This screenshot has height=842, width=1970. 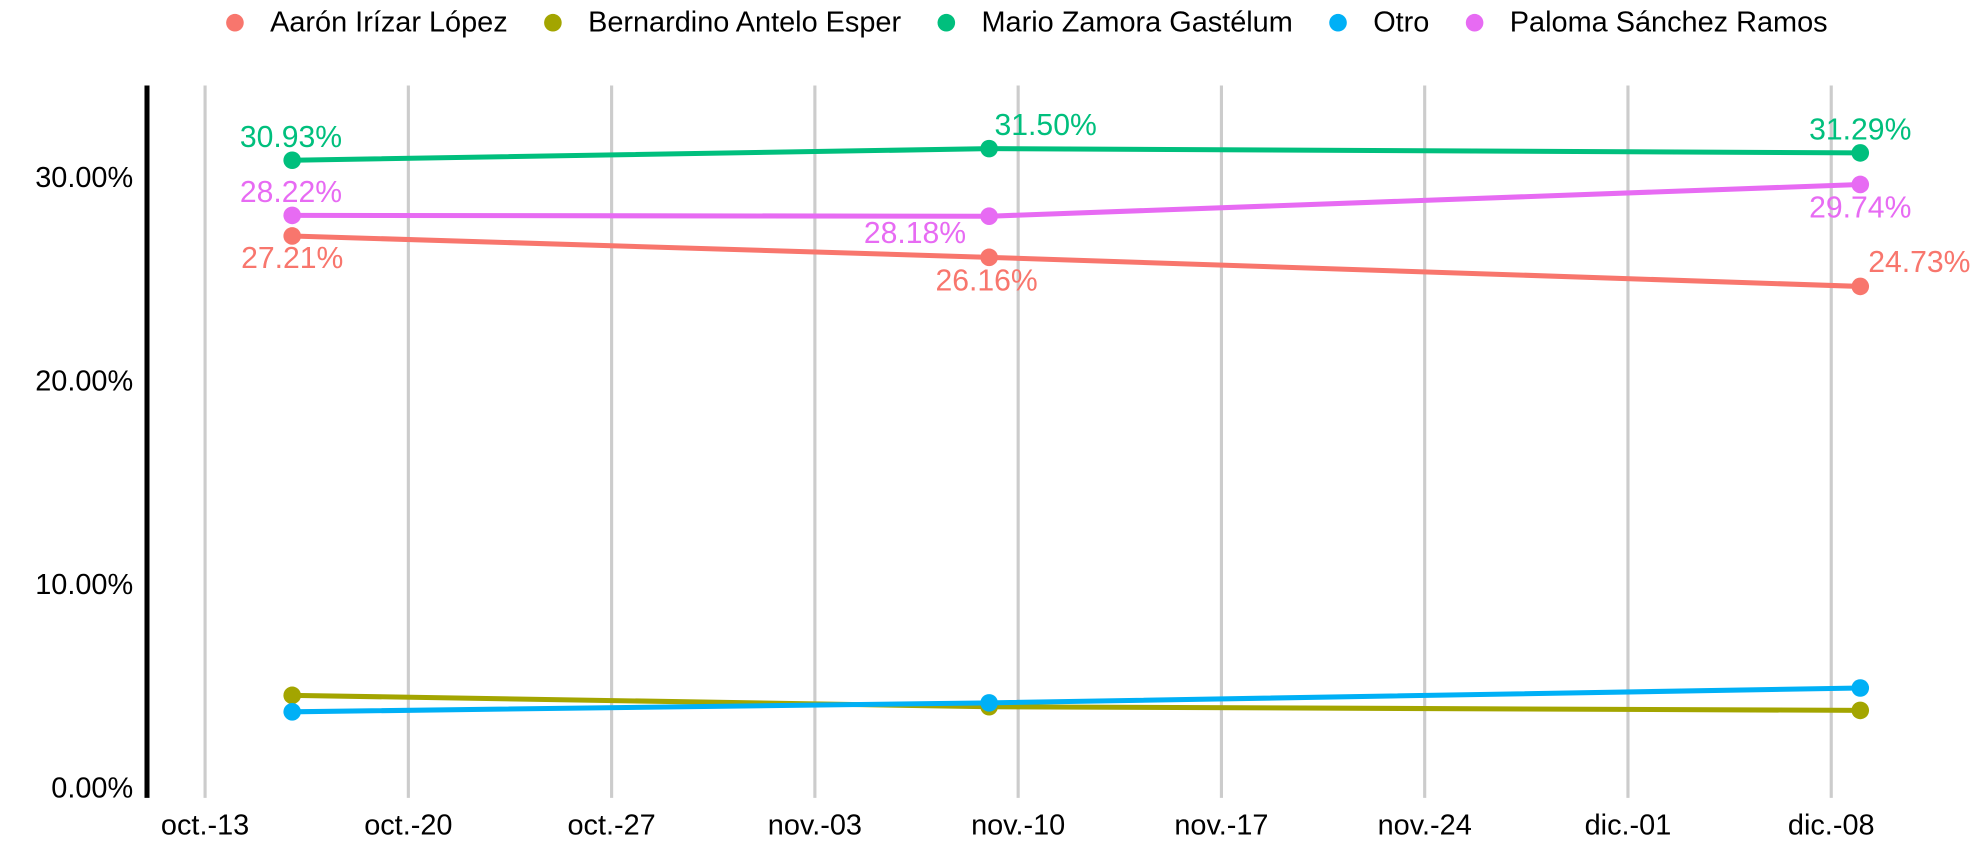 I want to click on data-label: 24.73%, so click(x=1919, y=262).